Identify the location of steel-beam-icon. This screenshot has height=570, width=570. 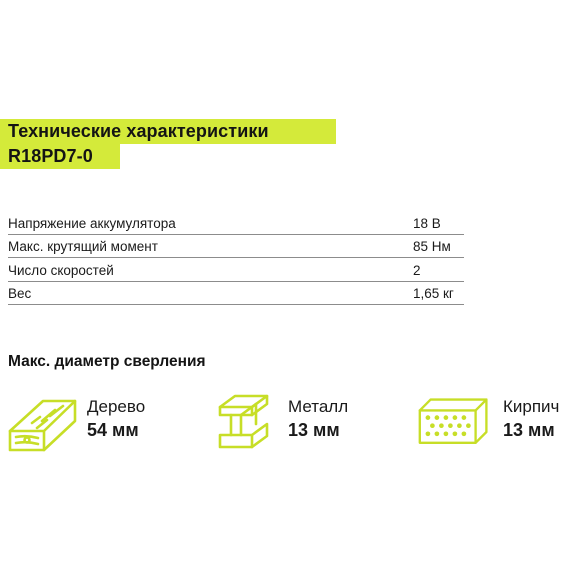
(243, 421).